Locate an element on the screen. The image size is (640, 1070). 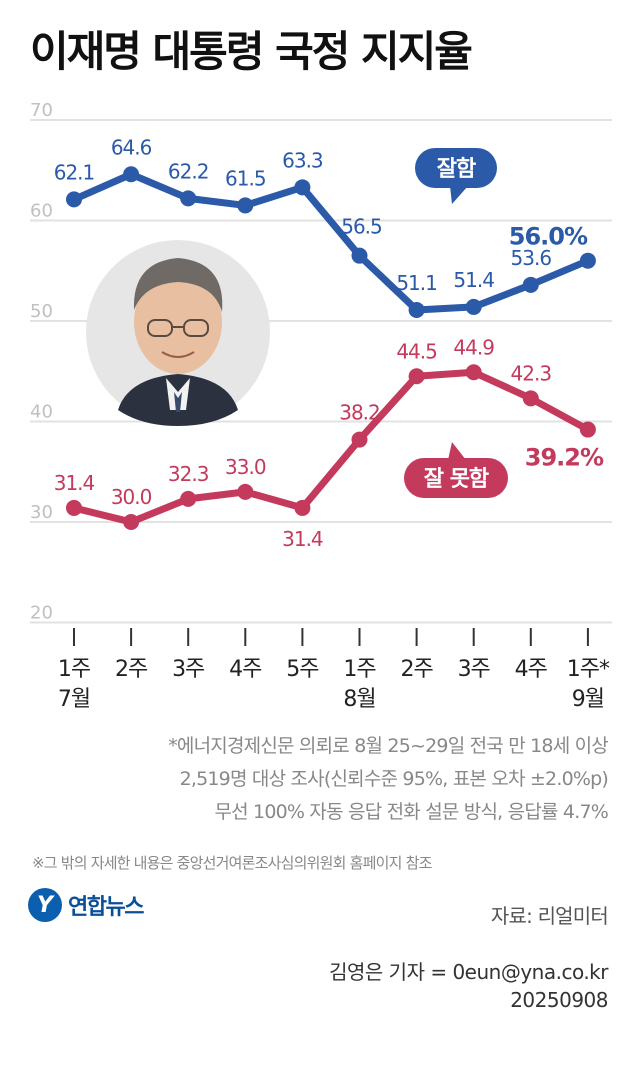
source-label: 자료: 리얼미터 is located at coordinates (549, 916).